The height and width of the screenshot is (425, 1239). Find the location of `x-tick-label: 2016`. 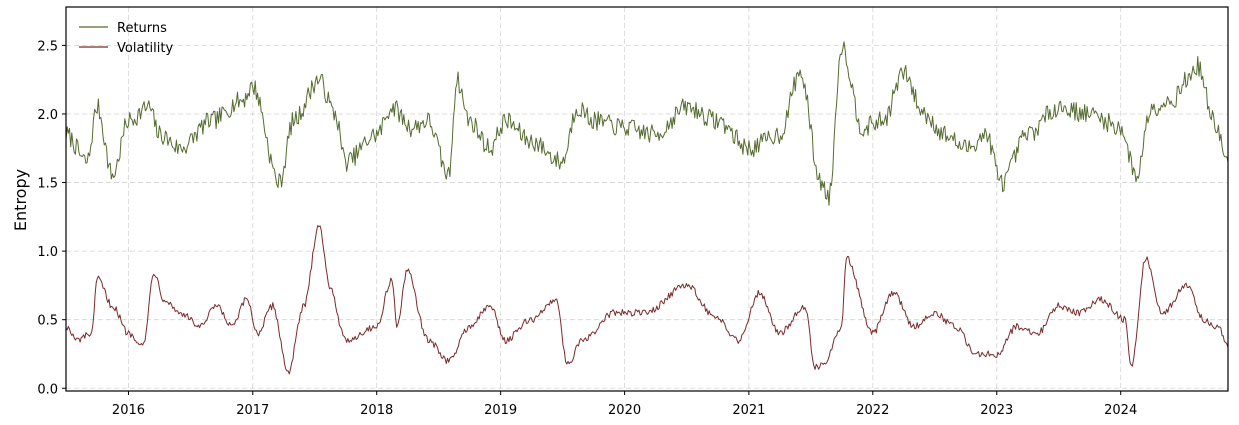

x-tick-label: 2016 is located at coordinates (128, 410).